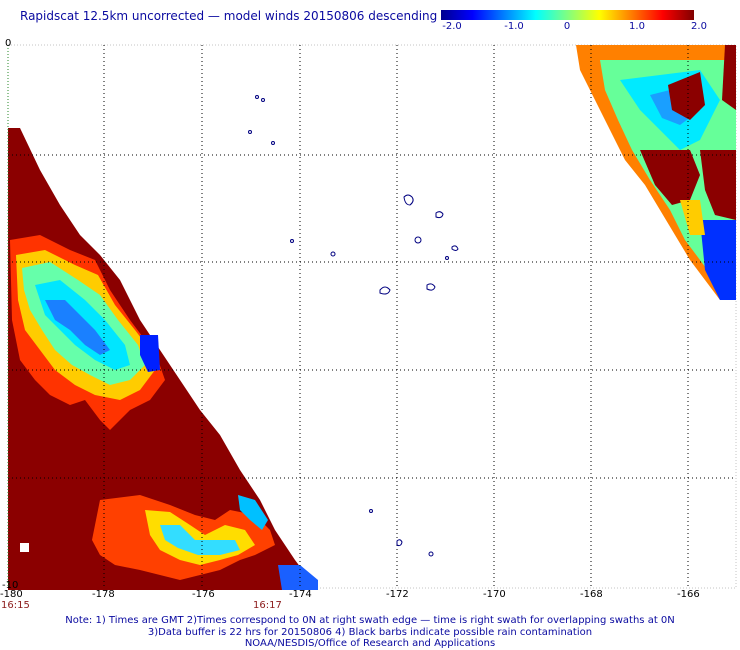 This screenshot has width=740, height=650. Describe the element at coordinates (103, 594) in the screenshot. I see `x-tick-label: -178` at that location.